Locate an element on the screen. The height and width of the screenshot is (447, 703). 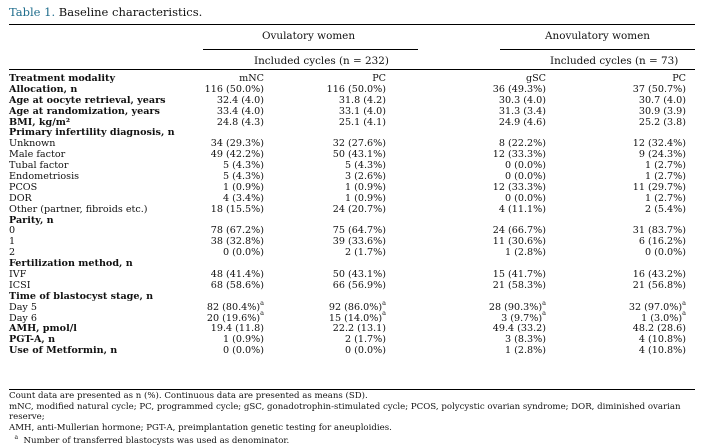
cell-value: 92 (86.0%) is located at coordinates (355, 307).